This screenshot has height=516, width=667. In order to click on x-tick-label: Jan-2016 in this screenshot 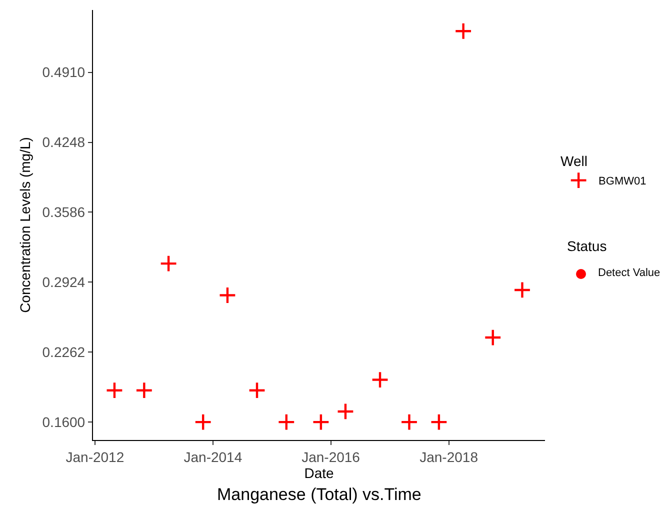, I will do `click(331, 456)`.